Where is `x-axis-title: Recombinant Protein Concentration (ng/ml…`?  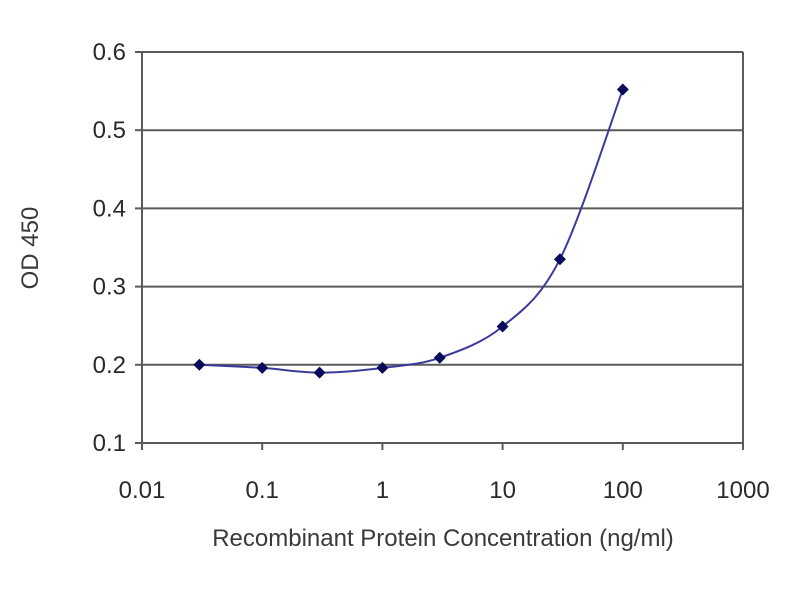 x-axis-title: Recombinant Protein Concentration (ng/ml… is located at coordinates (443, 538).